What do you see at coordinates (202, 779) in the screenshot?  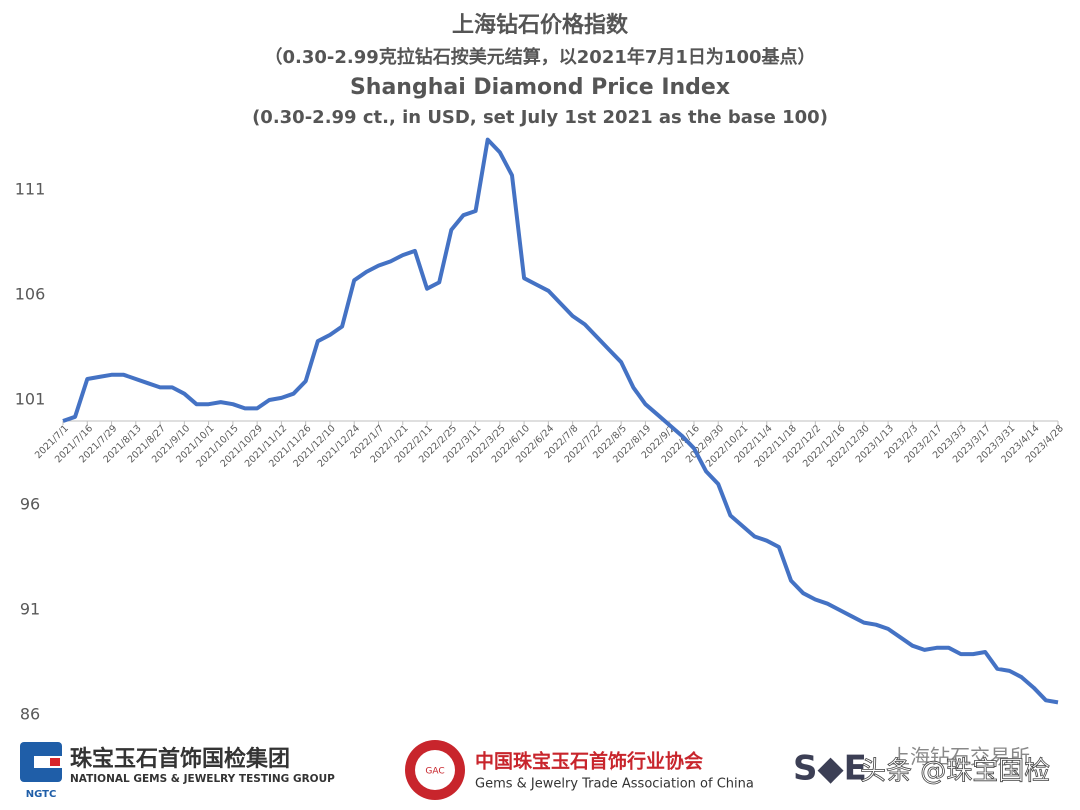 I see `ngtc-en: NATIONAL GEMS & JEWELRY TESTING GROUP` at bounding box center [202, 779].